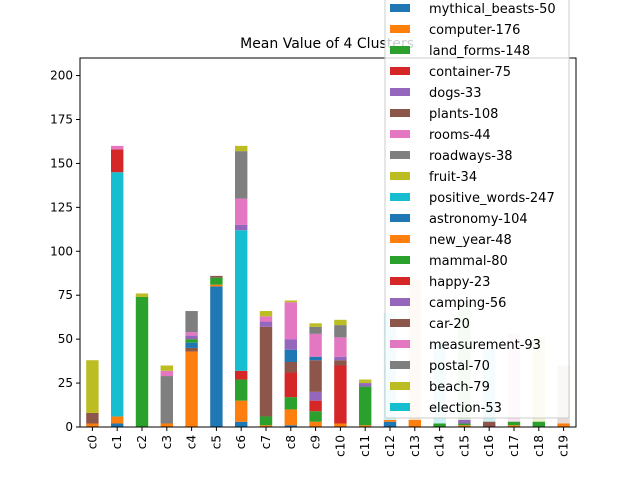 This screenshot has height=480, width=640. I want to click on x-tick-label: c5, so click(216, 442).